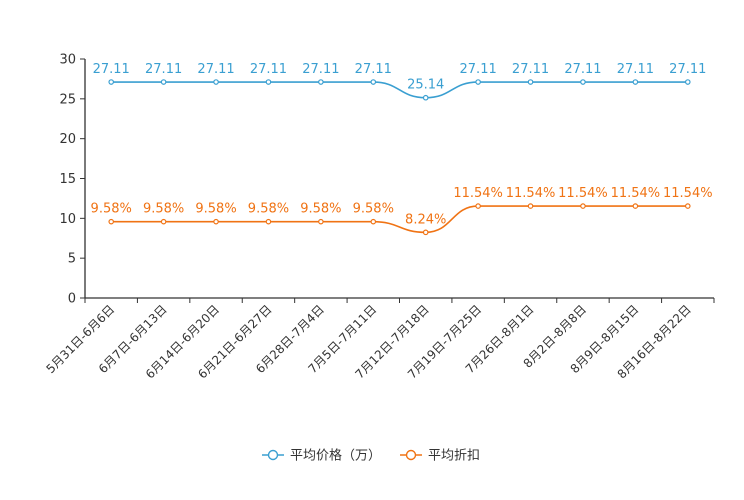 The image size is (744, 500). I want to click on data-label: 25.14, so click(425, 85).